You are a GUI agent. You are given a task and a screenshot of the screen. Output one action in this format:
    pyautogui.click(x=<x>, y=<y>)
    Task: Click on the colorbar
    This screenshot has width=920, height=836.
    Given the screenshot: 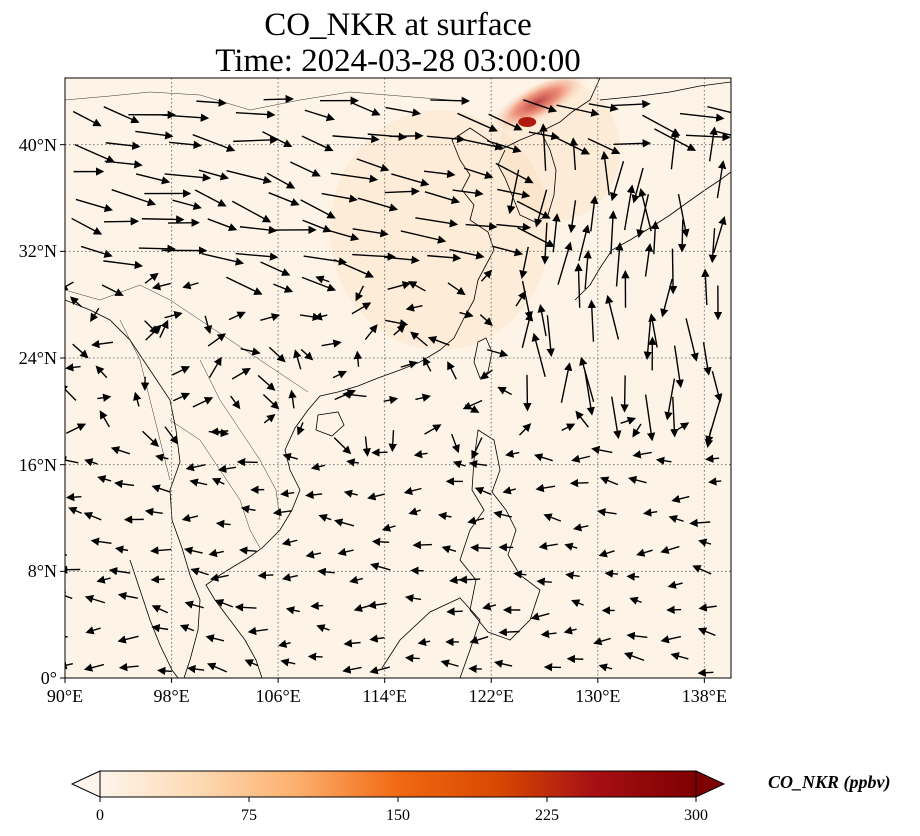 What is the action you would take?
    pyautogui.click(x=398, y=786)
    